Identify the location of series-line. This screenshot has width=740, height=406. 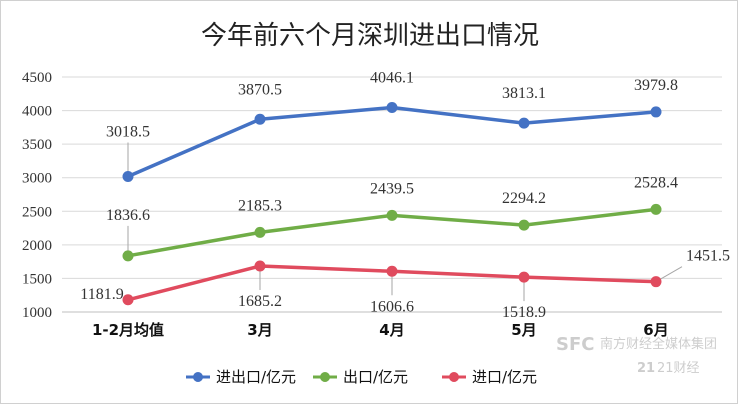
(392, 142).